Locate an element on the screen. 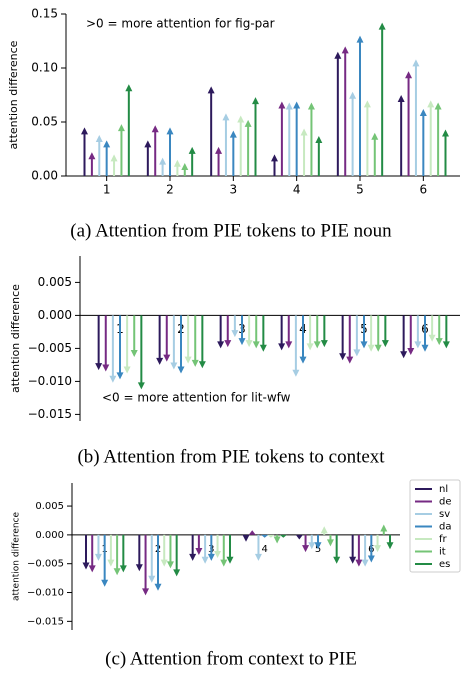 The image size is (462, 677). legend-label: es is located at coordinates (444, 564).